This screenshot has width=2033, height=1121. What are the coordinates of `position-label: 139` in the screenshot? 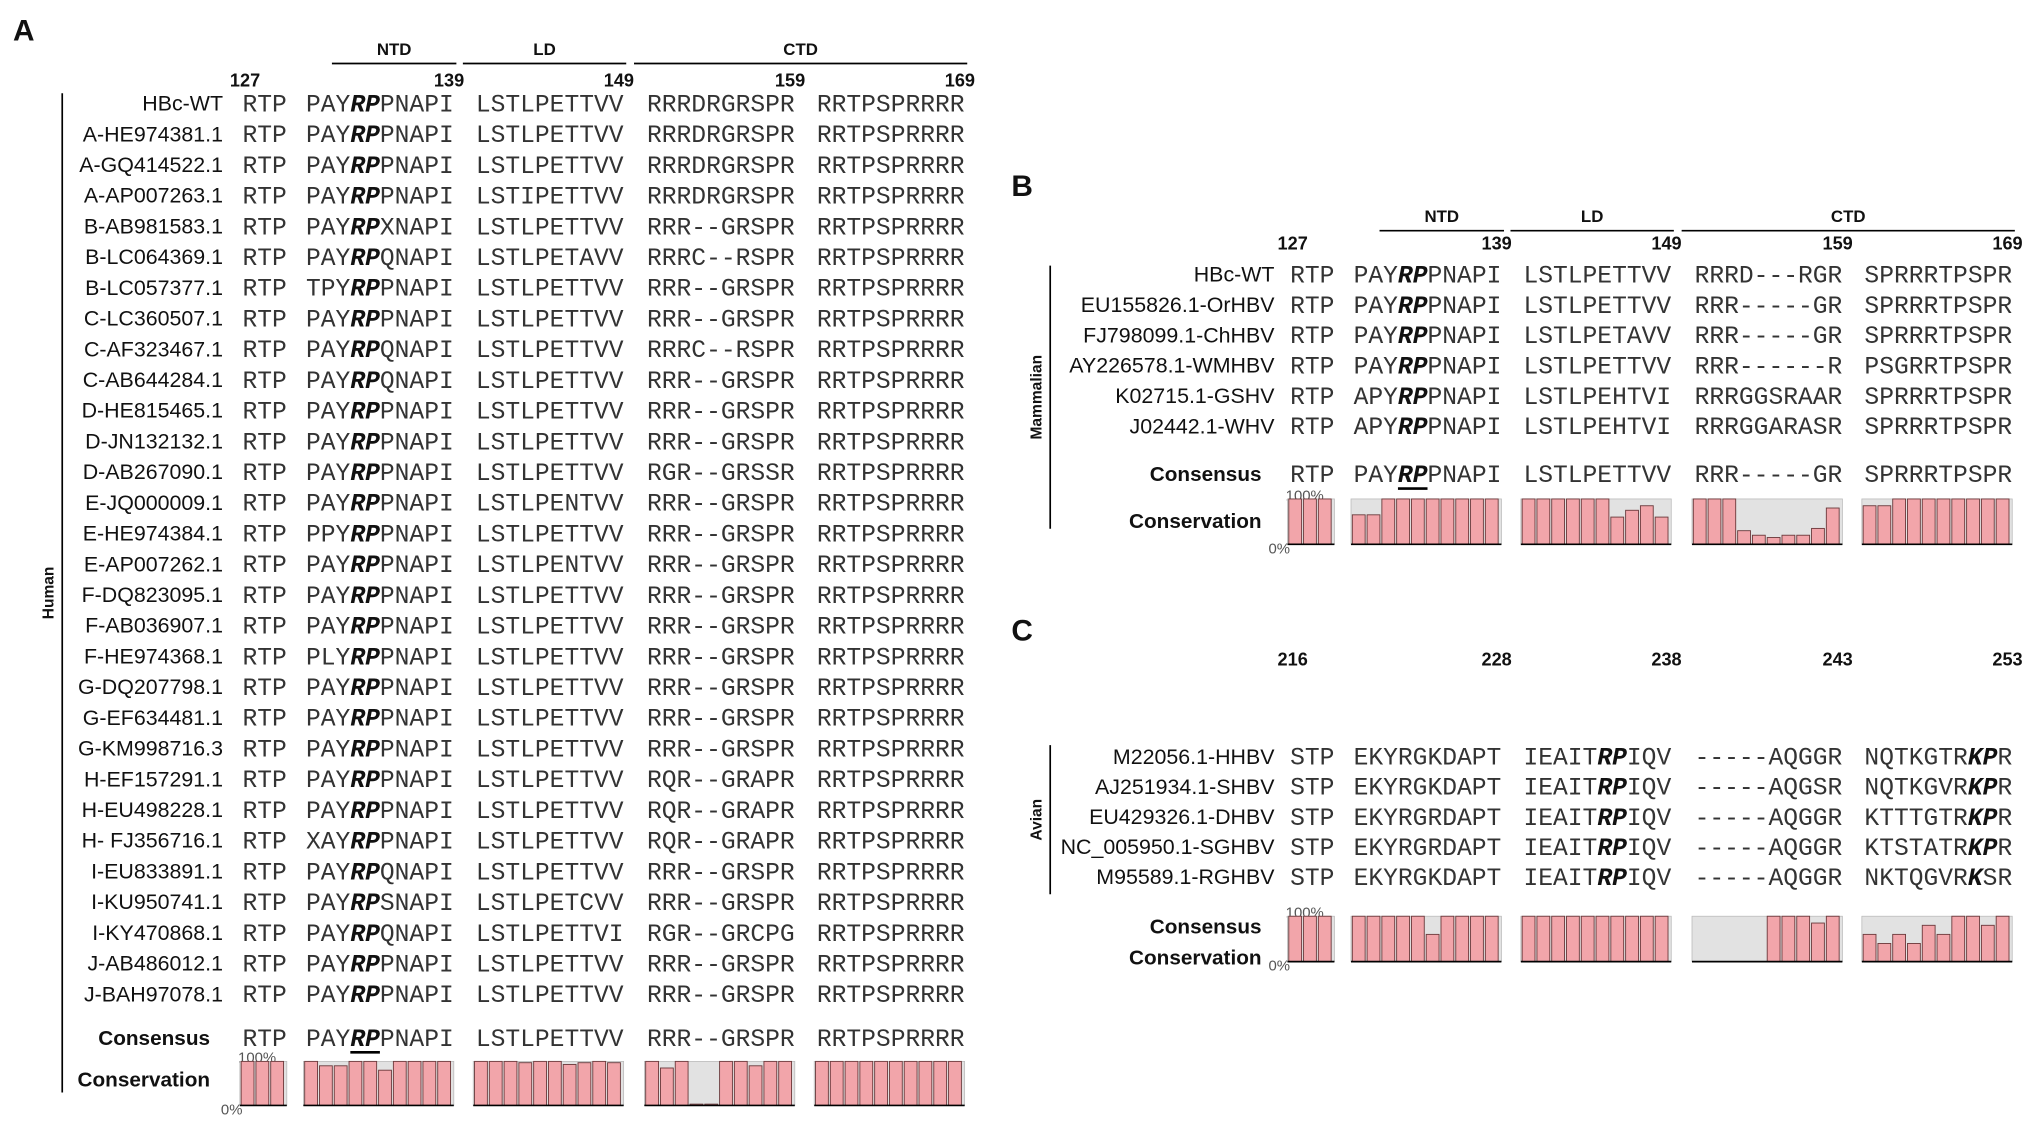 It's located at (1497, 244).